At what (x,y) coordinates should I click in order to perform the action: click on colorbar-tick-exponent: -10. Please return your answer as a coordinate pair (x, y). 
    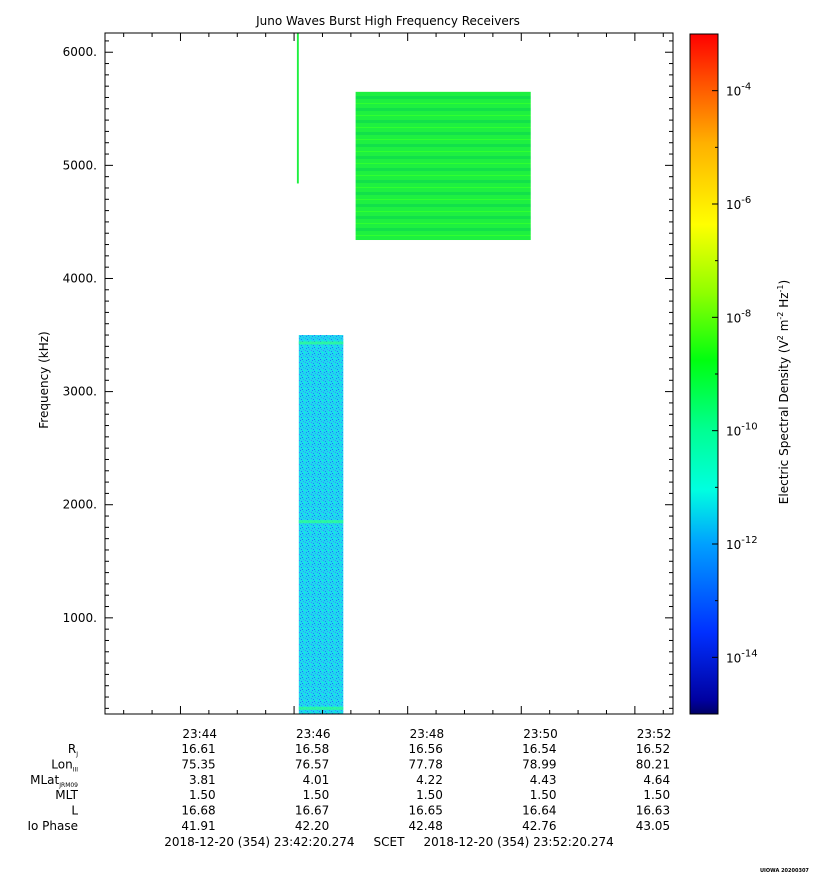
    Looking at the image, I should click on (749, 427).